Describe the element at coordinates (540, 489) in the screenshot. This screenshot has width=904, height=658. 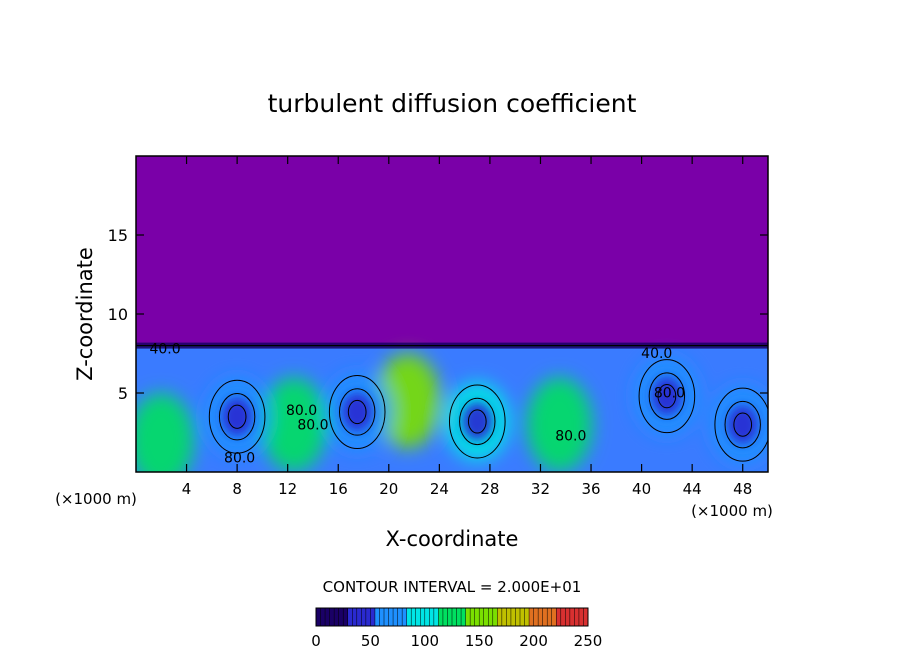
I see `x-tick-label: 32` at that location.